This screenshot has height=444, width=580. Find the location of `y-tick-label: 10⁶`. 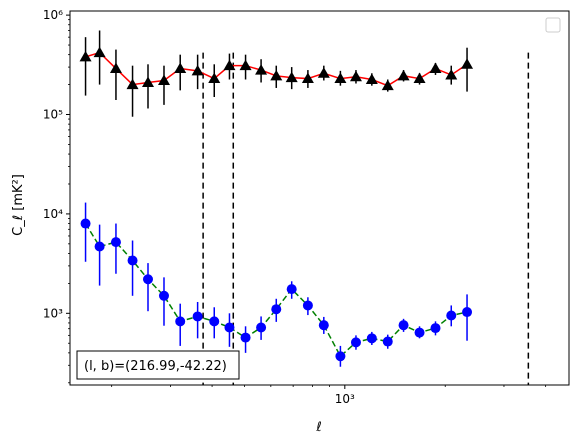

y-tick-label: 10⁶ is located at coordinates (53, 15).